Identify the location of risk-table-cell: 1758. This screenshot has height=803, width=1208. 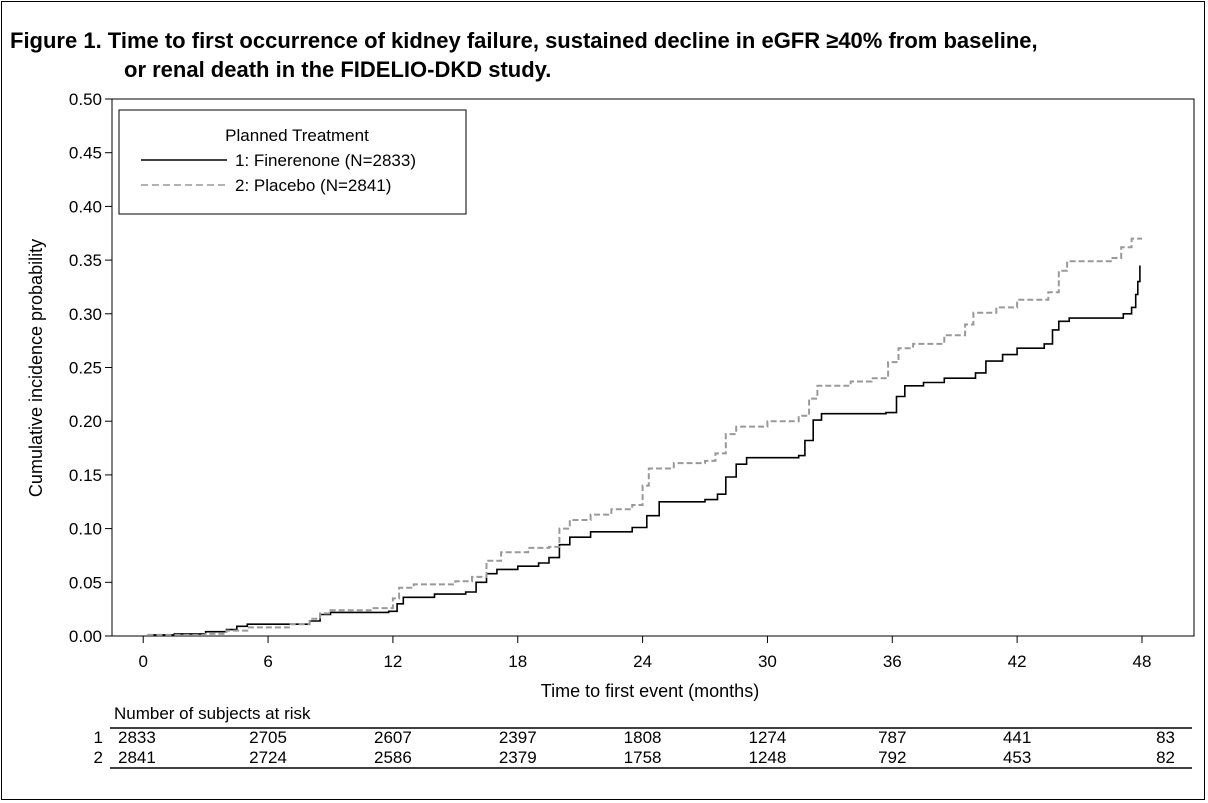
(643, 757).